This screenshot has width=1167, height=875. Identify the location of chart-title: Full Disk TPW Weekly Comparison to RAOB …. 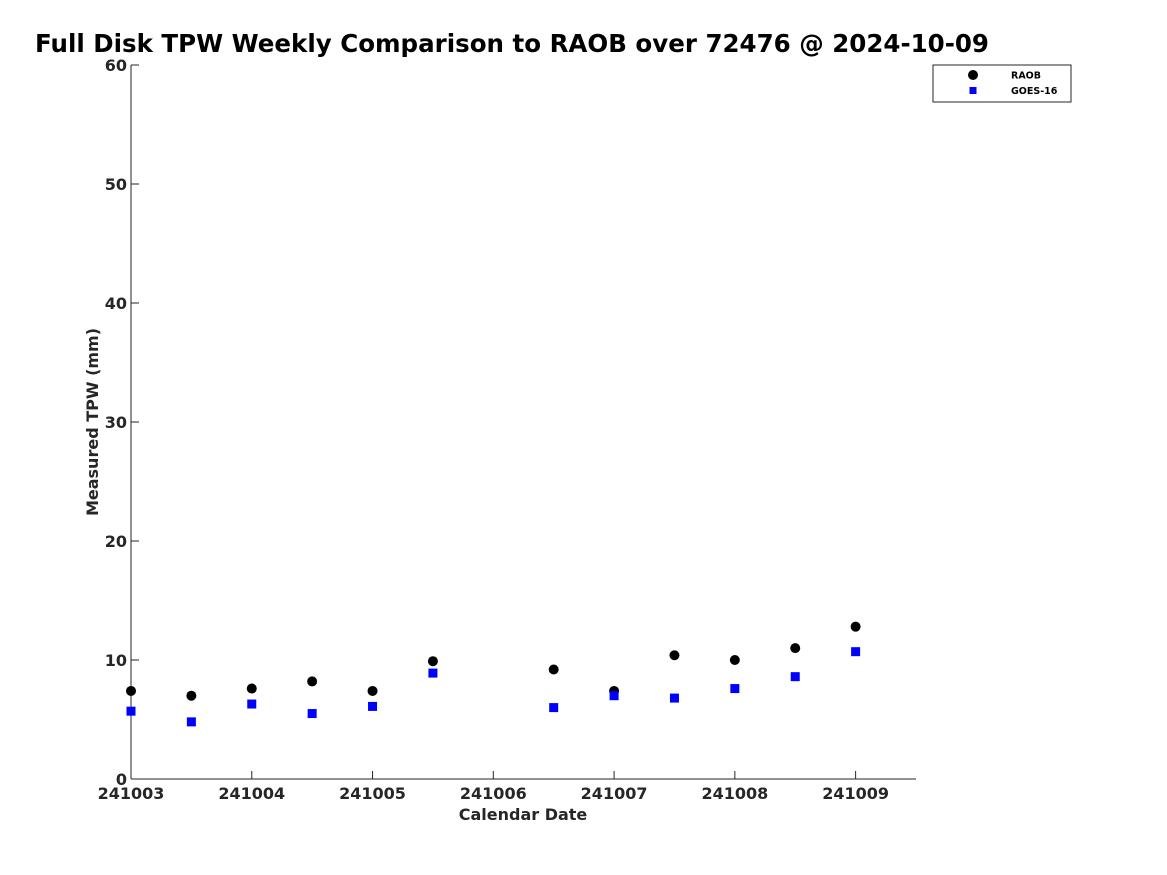
(512, 43).